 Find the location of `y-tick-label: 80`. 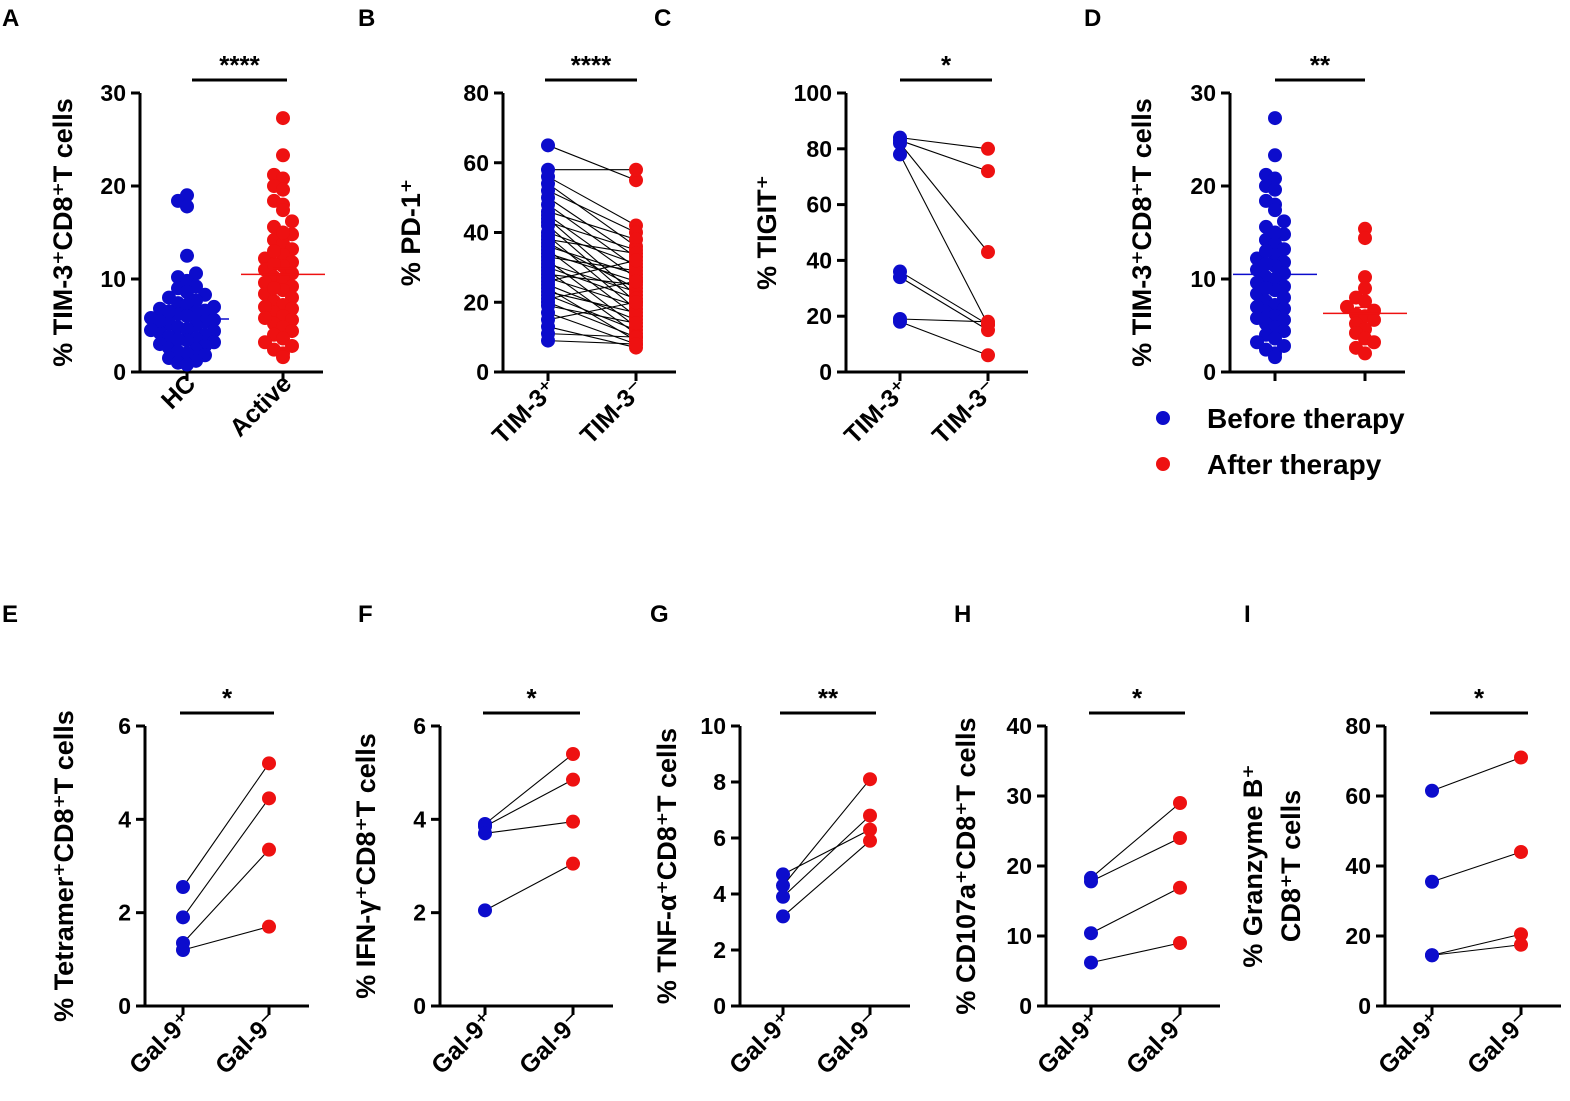

y-tick-label: 80 is located at coordinates (476, 93).